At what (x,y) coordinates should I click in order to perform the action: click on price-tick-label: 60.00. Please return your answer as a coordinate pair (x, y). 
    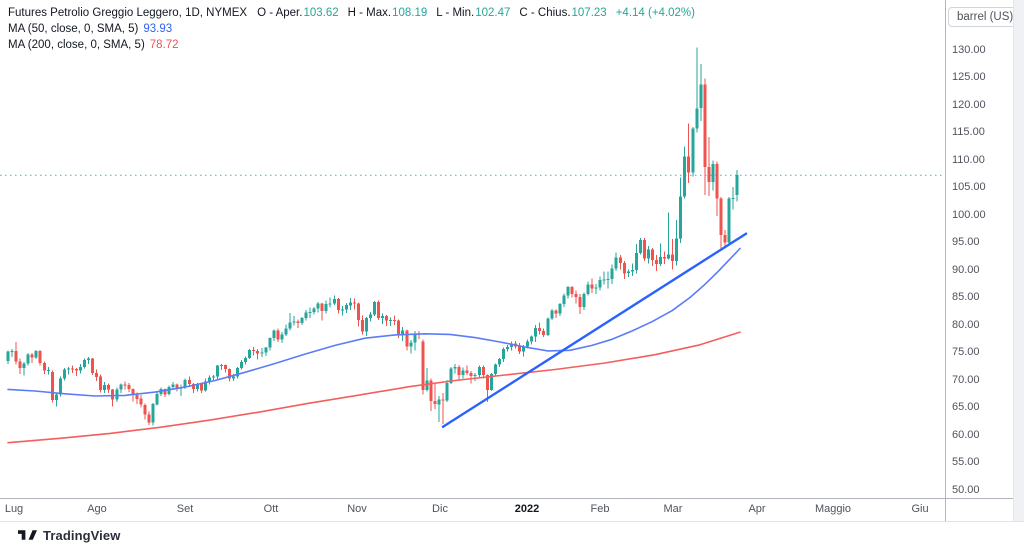
    Looking at the image, I should click on (966, 434).